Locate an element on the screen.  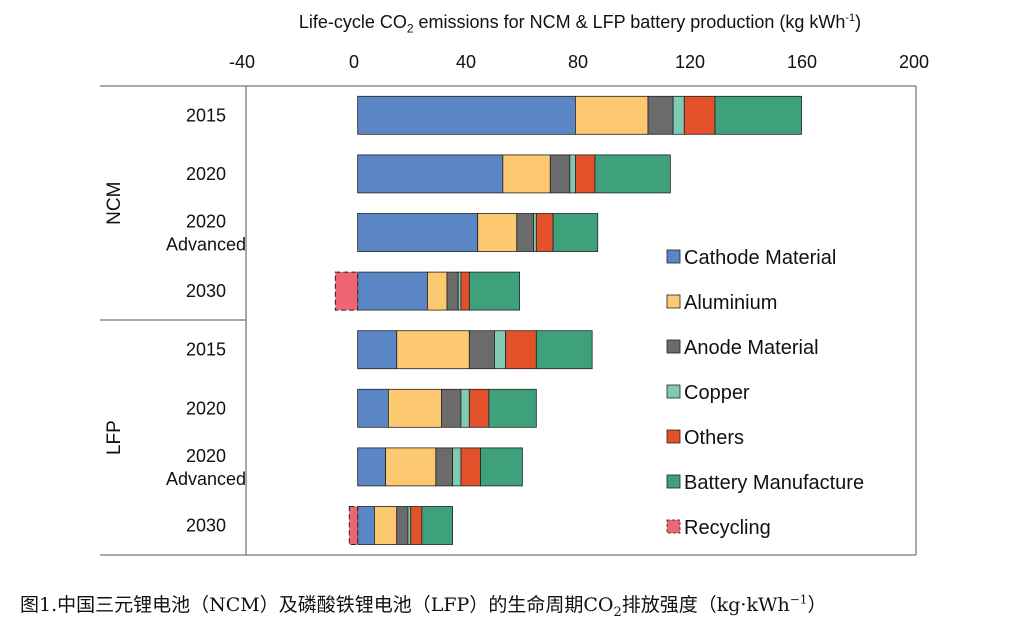
group-label-ncm: NCM is located at coordinates (114, 203).